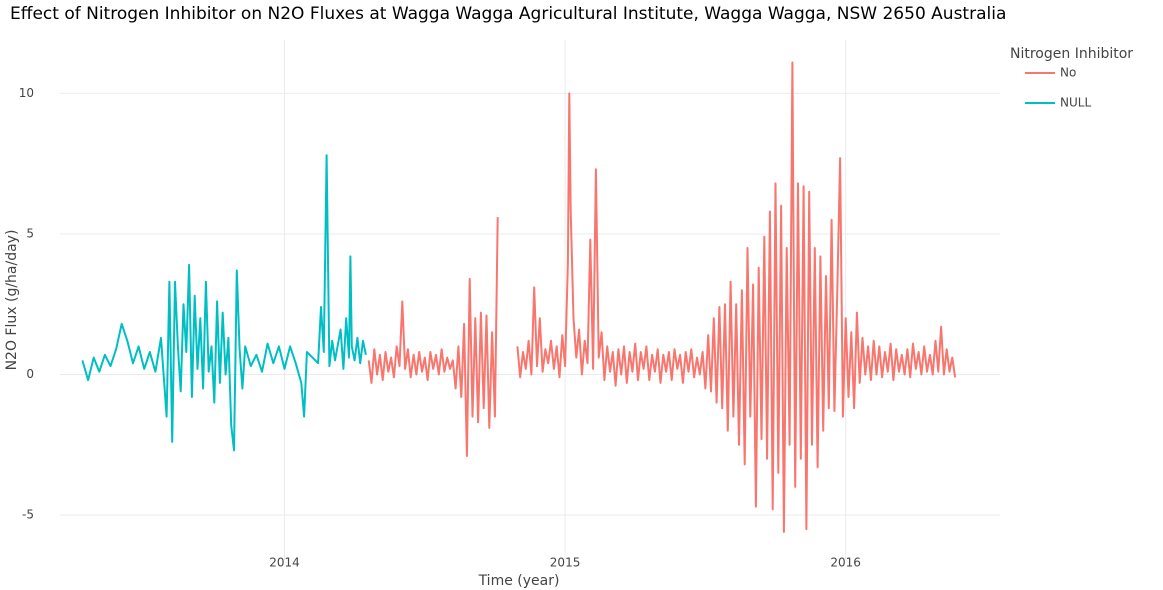  I want to click on series-line, so click(224, 303).